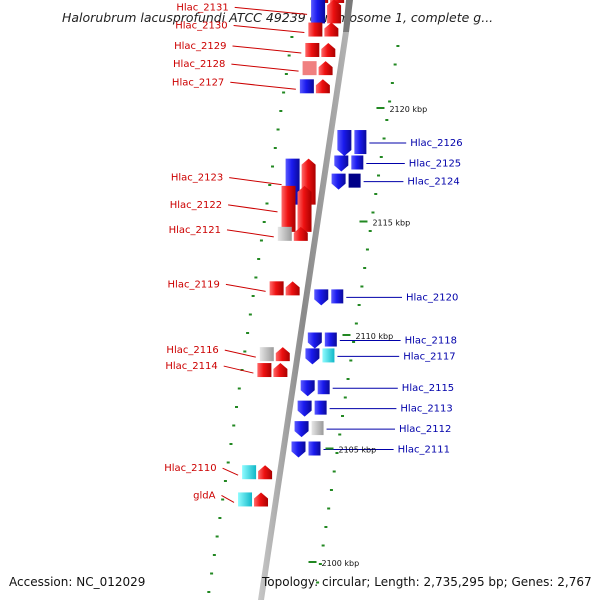 The width and height of the screenshot is (600, 600). I want to click on gene-label-reverse: Hlac_2129, so click(200, 46).